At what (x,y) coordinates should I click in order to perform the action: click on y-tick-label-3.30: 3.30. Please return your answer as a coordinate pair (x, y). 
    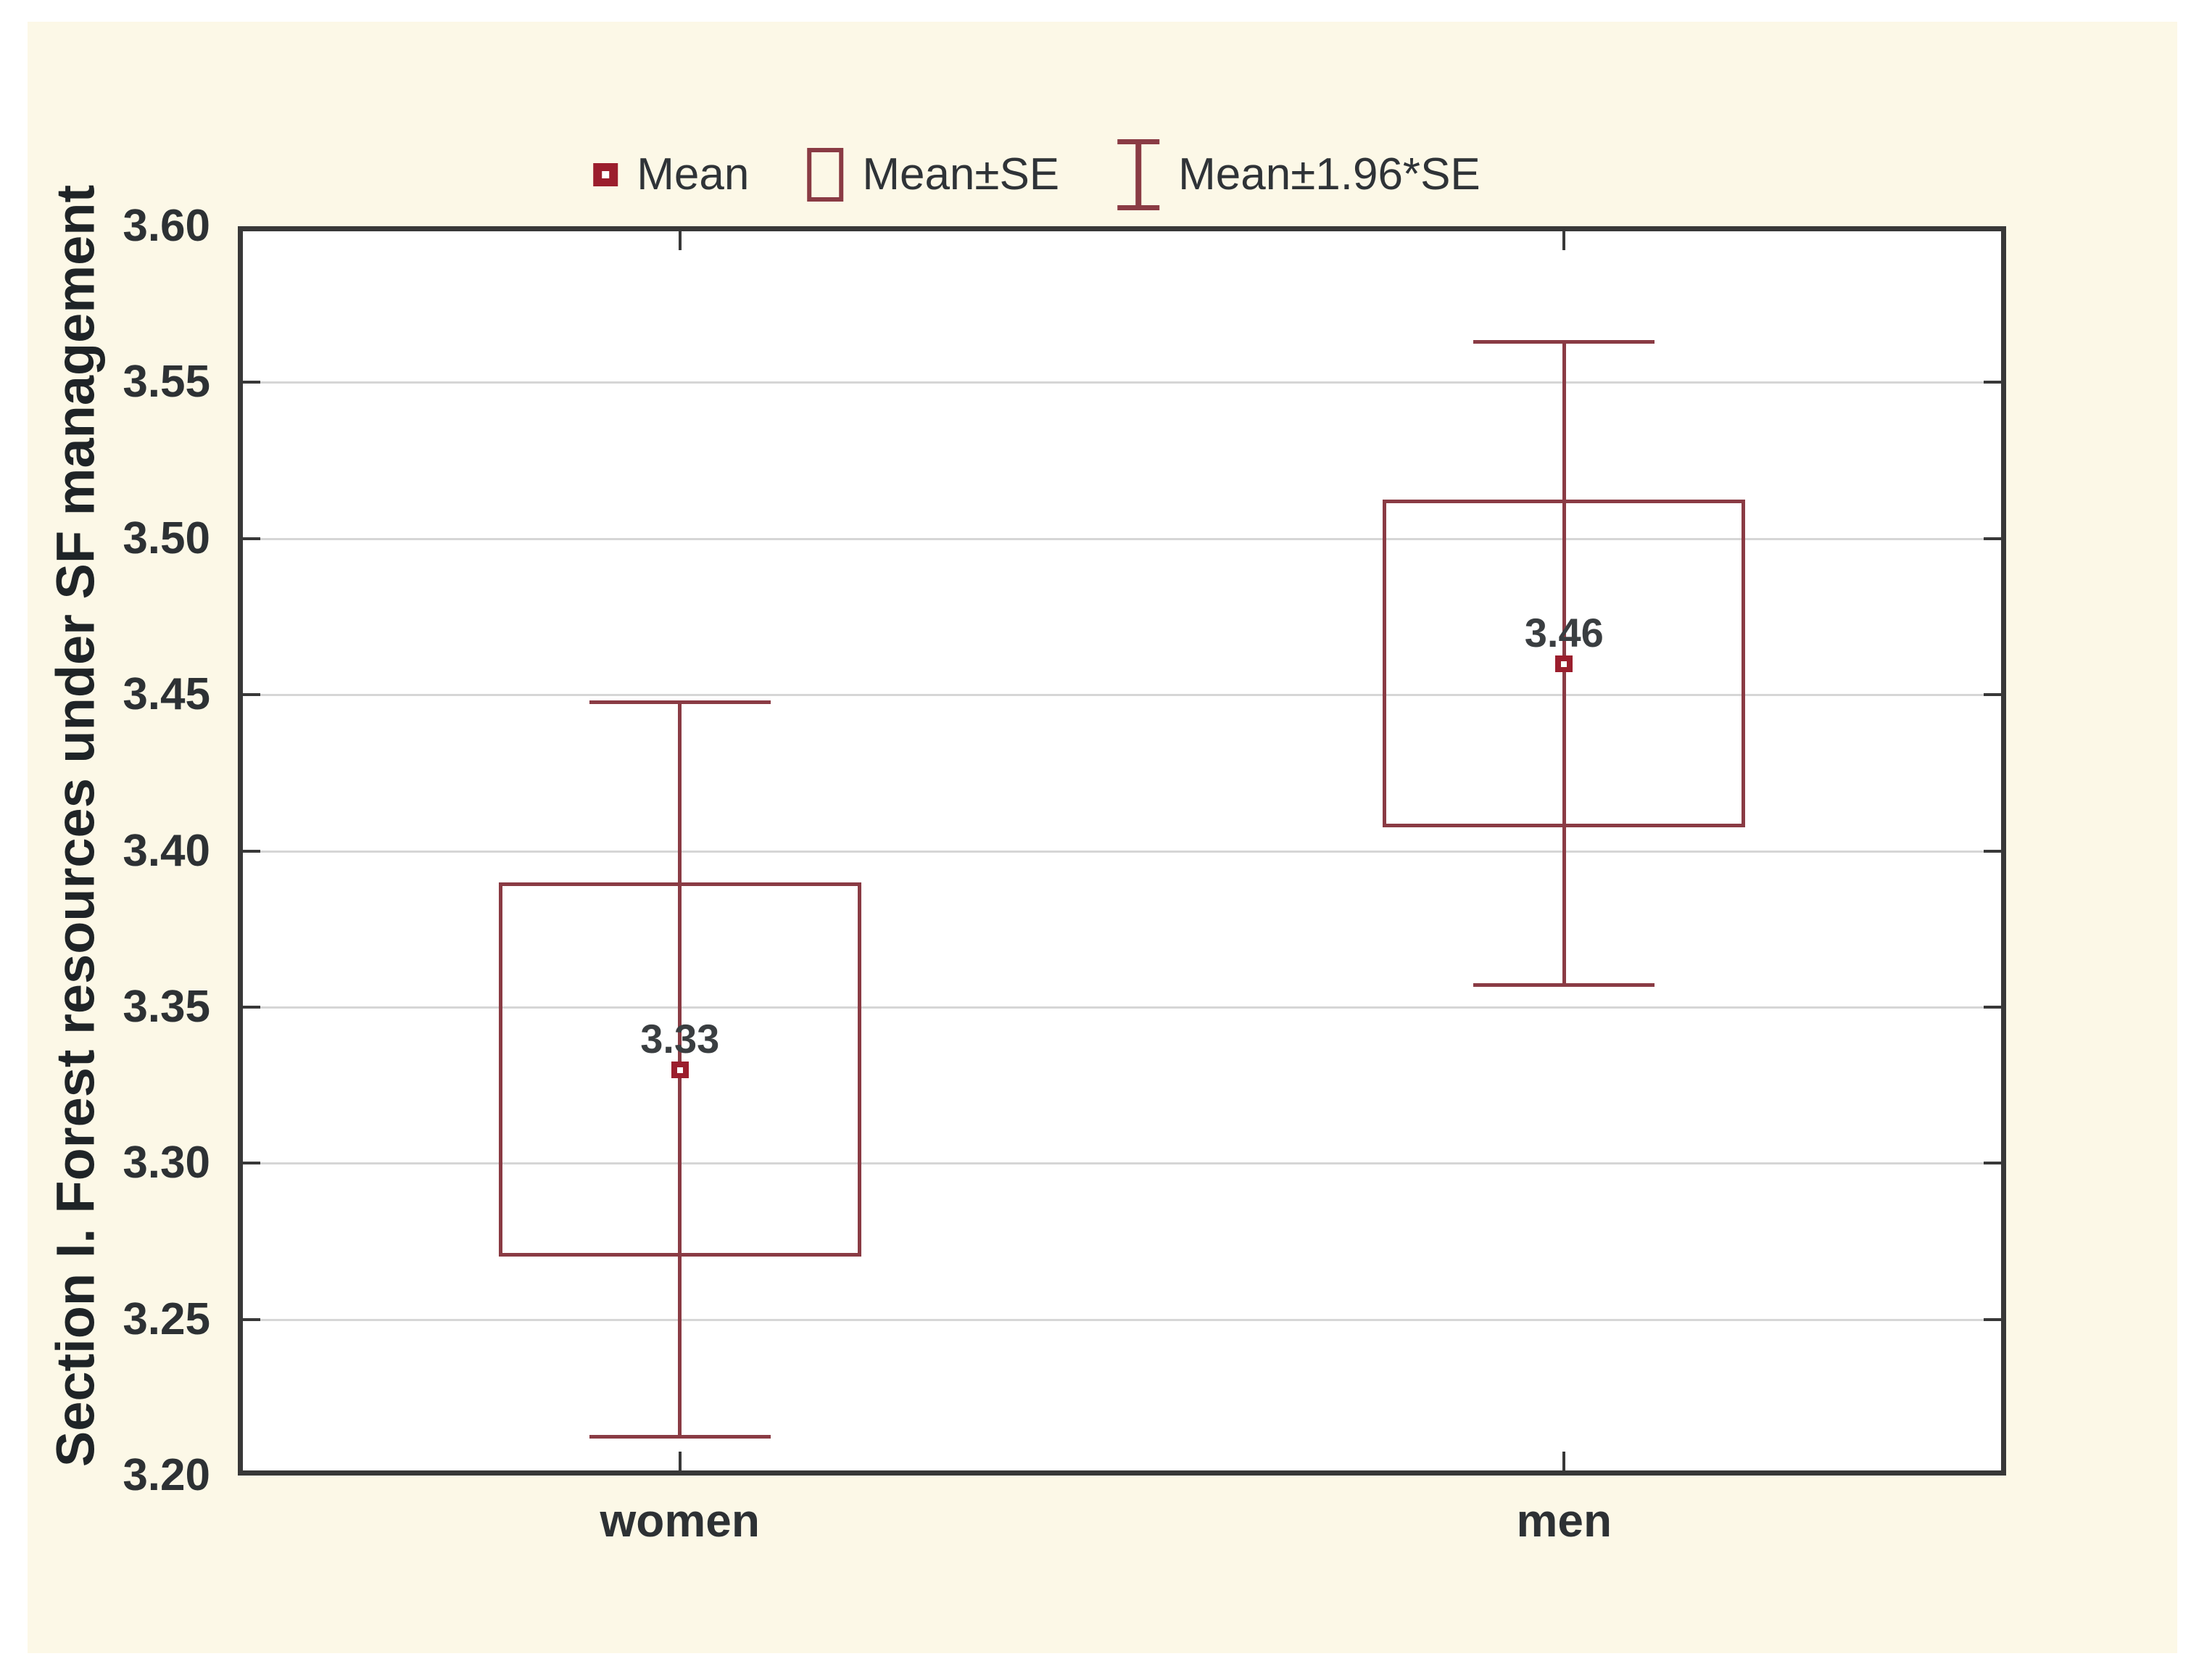
    Looking at the image, I should click on (166, 1163).